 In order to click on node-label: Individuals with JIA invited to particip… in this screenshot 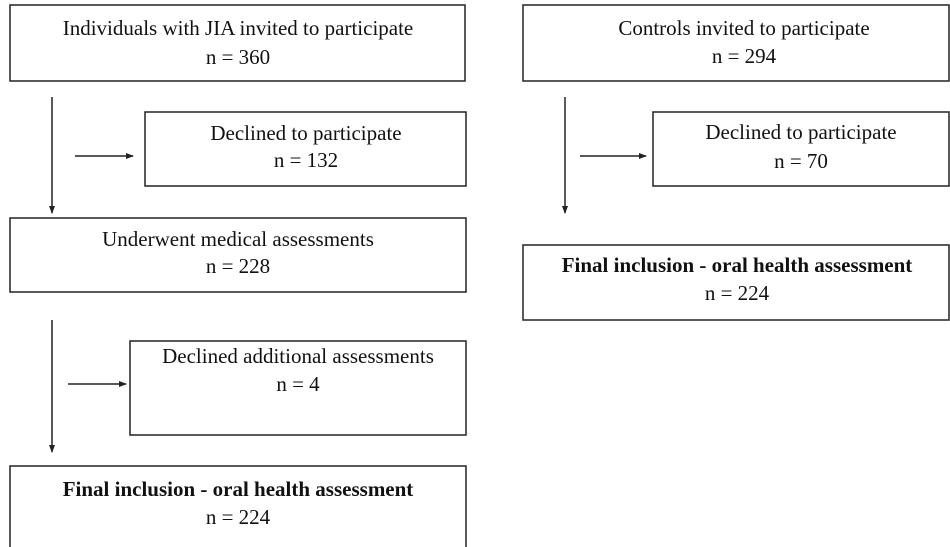, I will do `click(238, 28)`.